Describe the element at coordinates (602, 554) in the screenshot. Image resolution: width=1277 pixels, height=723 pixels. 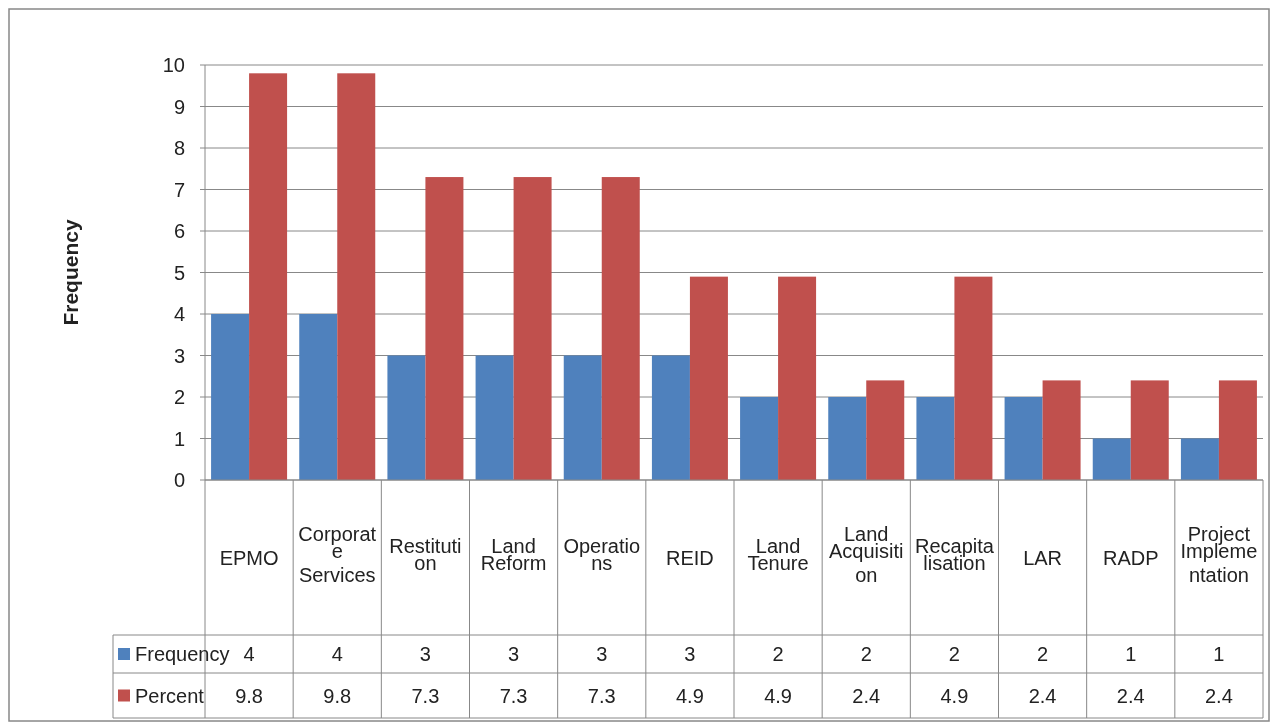
I see `x-tick-label: Operations` at that location.